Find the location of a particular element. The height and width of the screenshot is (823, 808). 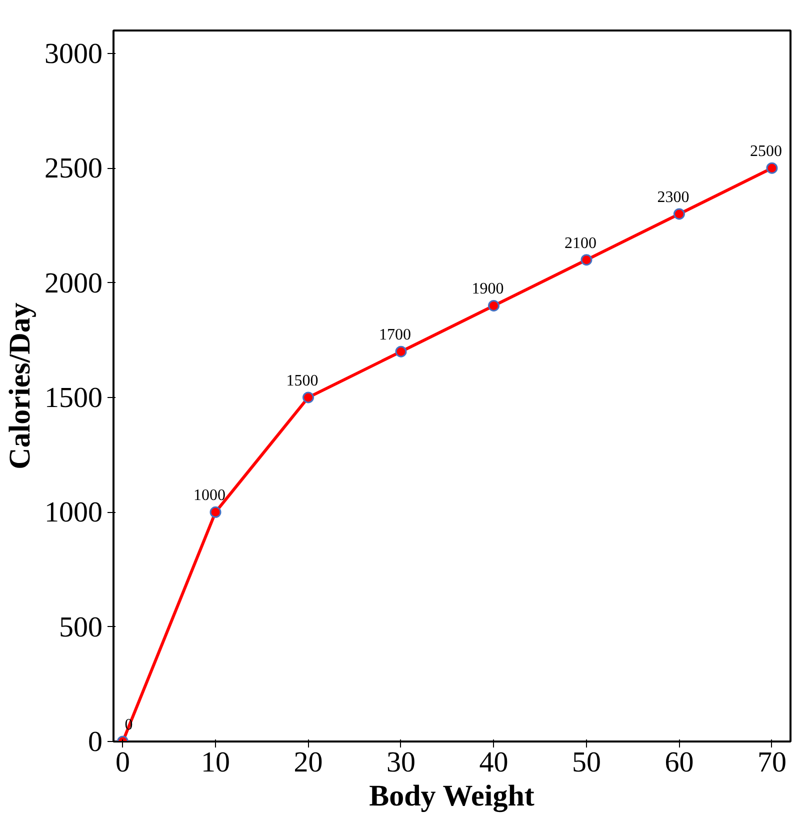

y-axis-title: Calories/Day is located at coordinates (20, 386).